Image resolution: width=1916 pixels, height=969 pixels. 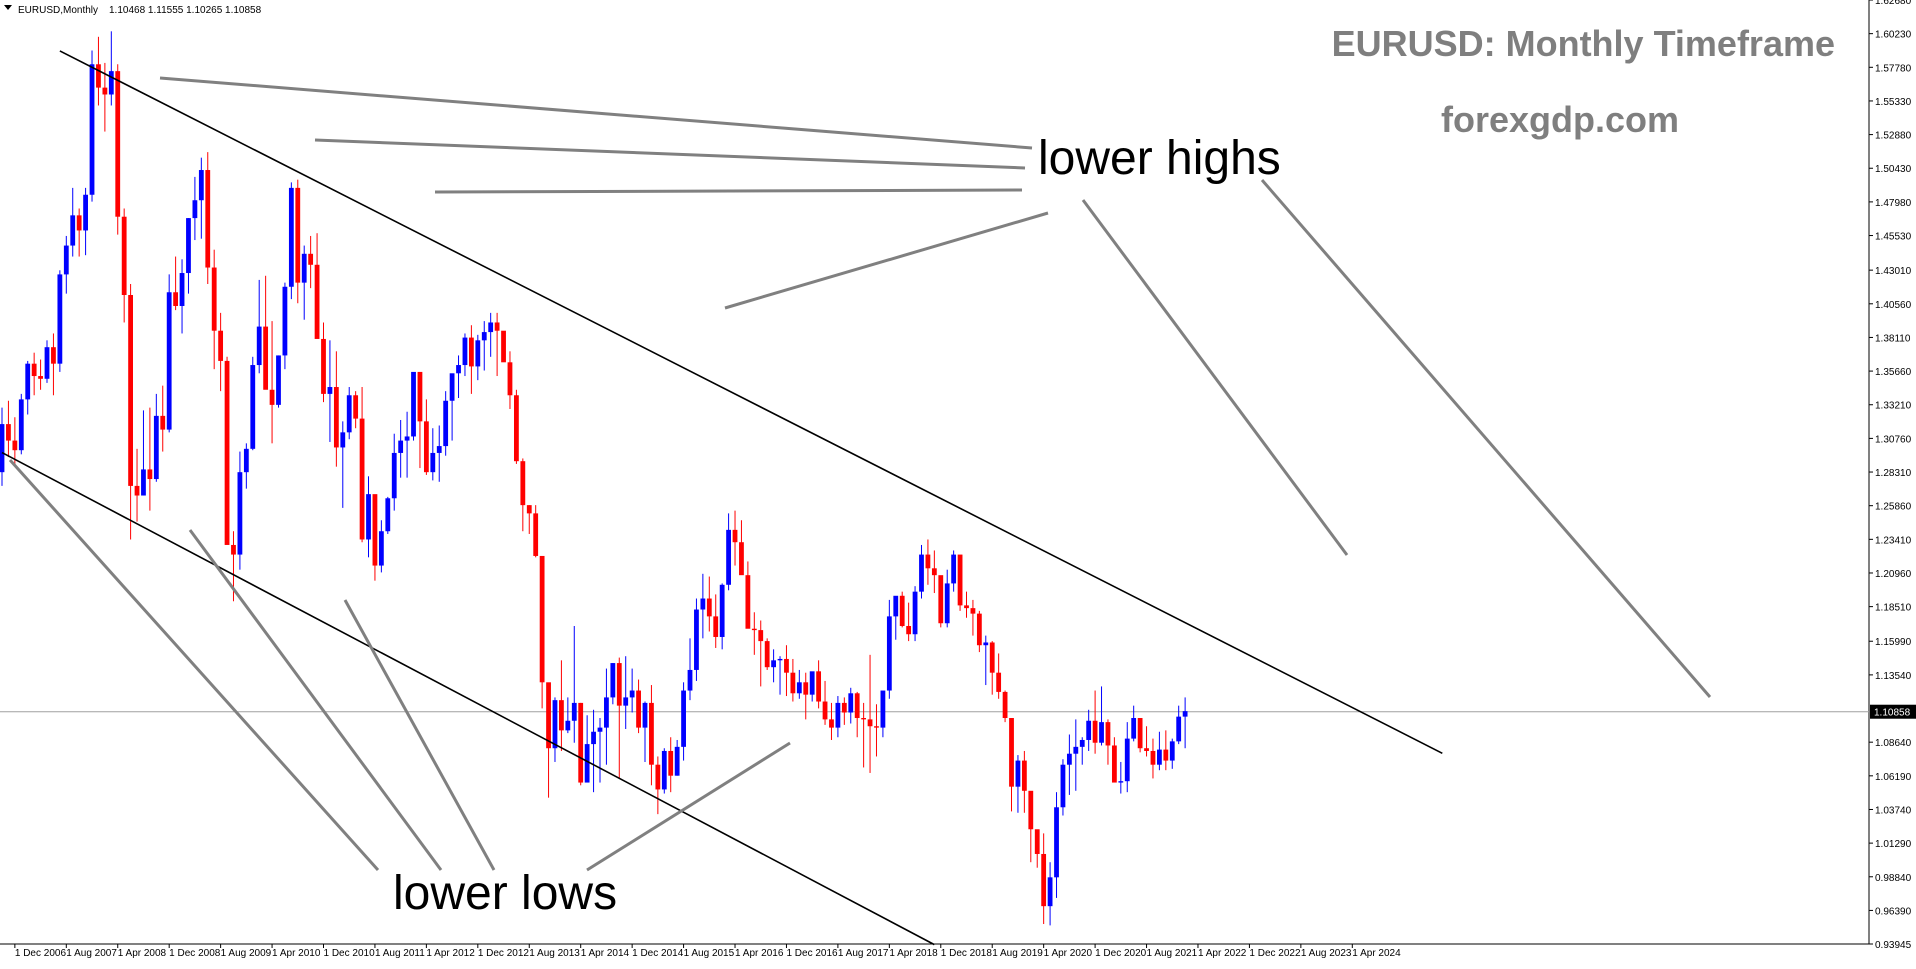 I want to click on dropdown-arrow-icon, so click(x=8, y=7).